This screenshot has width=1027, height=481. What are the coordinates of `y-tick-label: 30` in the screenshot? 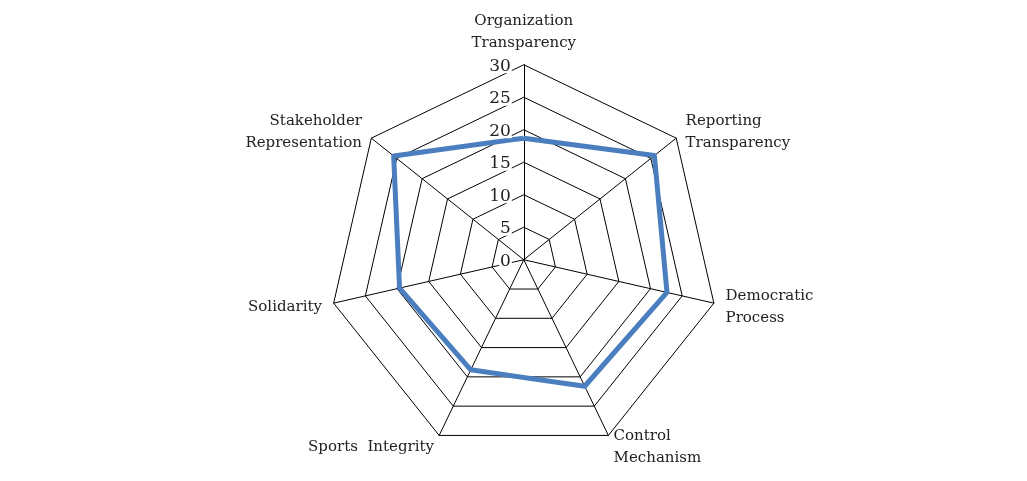 It's located at (500, 64).